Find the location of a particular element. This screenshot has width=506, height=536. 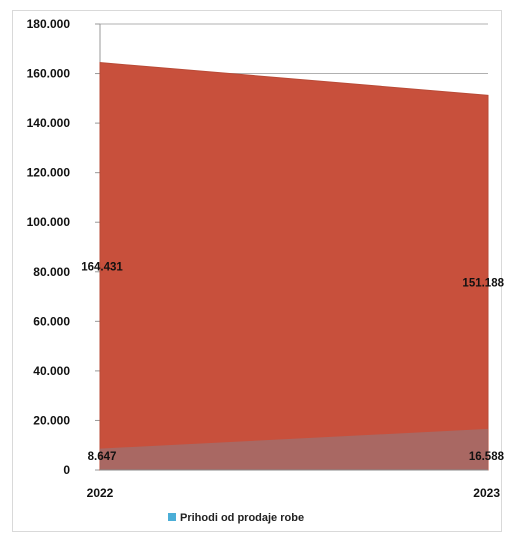

y-tick-label: 140.000 is located at coordinates (49, 123).